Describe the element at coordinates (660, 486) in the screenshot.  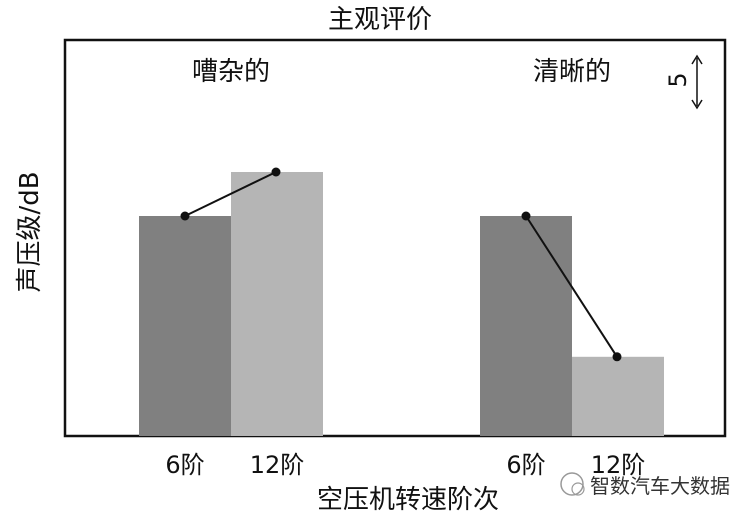
I see `watermark-text: 智数汽车大数据` at that location.